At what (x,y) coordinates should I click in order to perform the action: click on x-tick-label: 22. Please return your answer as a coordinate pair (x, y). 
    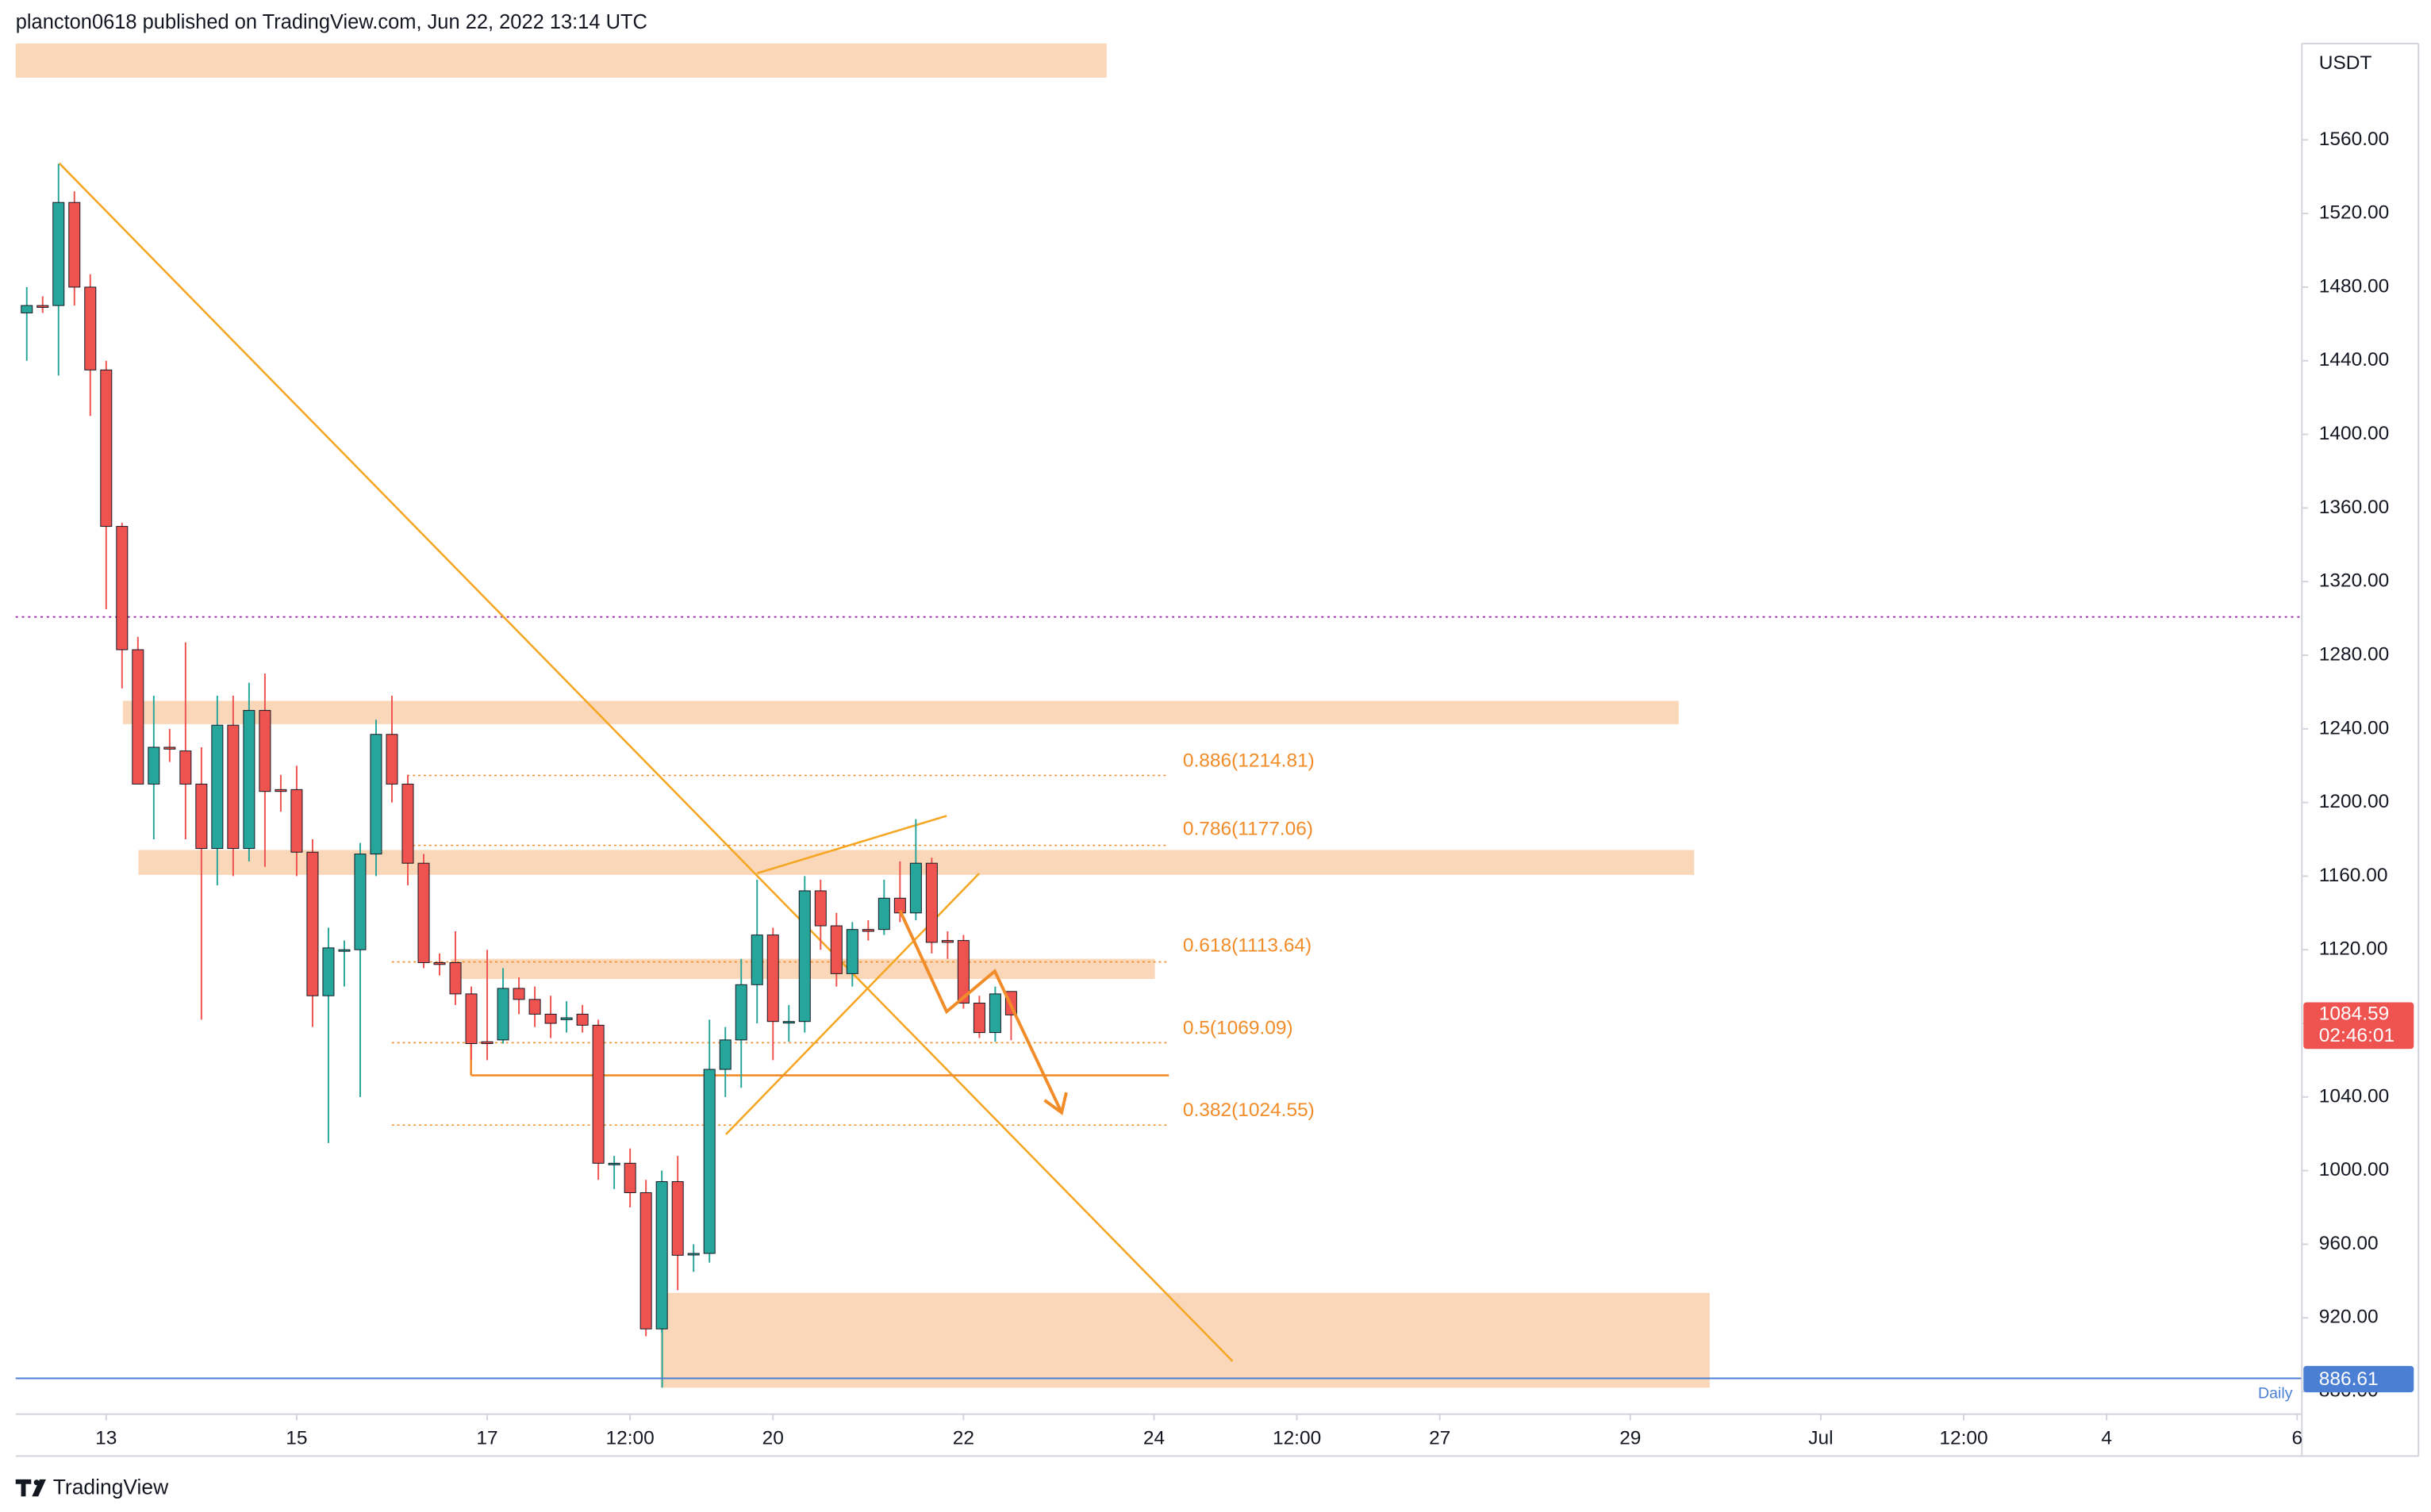
    Looking at the image, I should click on (963, 1438).